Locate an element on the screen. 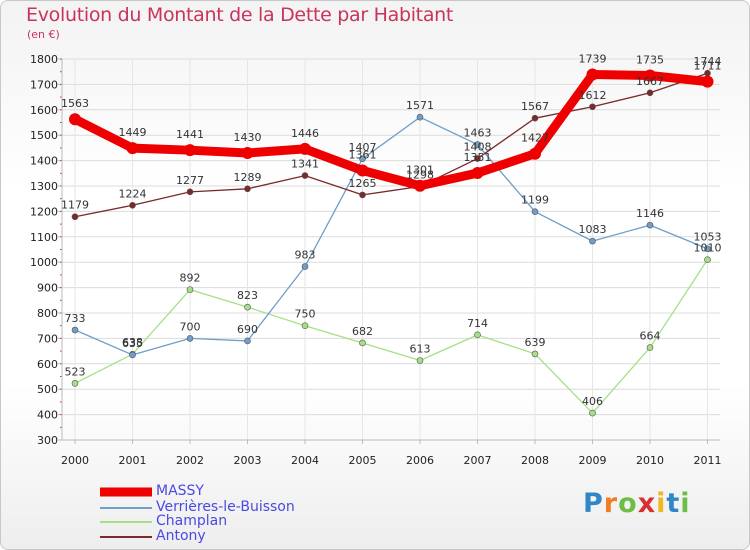 The width and height of the screenshot is (750, 550). data-label: 1146 is located at coordinates (650, 213).